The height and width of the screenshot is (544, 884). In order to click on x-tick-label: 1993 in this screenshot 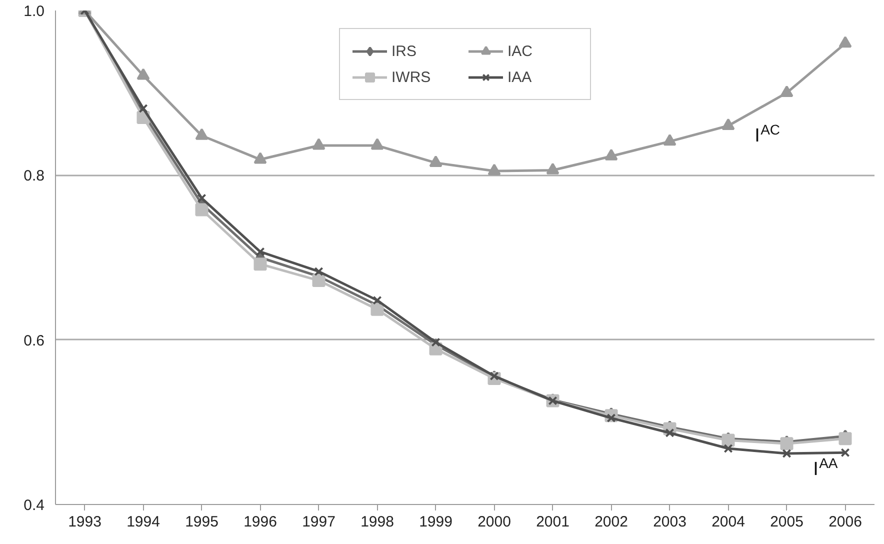, I will do `click(85, 522)`.